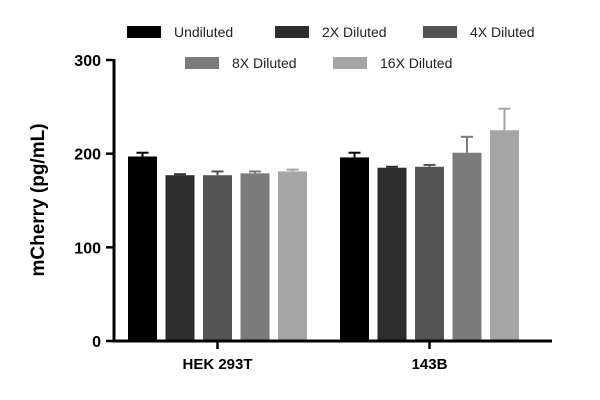 This screenshot has width=600, height=400. Describe the element at coordinates (38, 199) in the screenshot. I see `y-axis-label: mCherry (pg/mL)` at that location.